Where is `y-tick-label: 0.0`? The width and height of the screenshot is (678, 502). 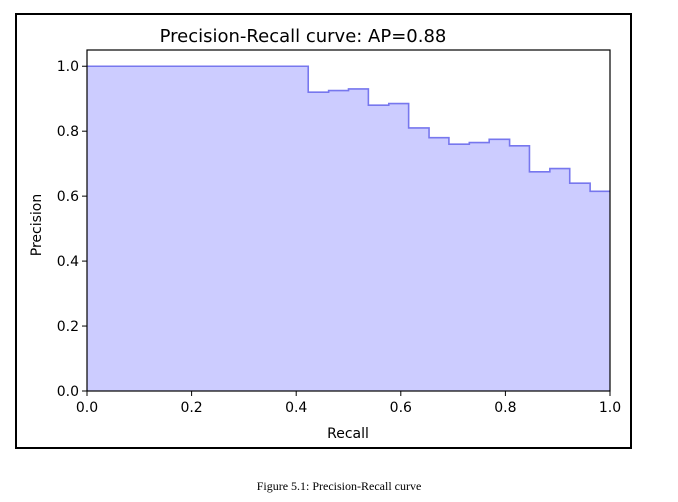
y-tick-label: 0.0 is located at coordinates (68, 392).